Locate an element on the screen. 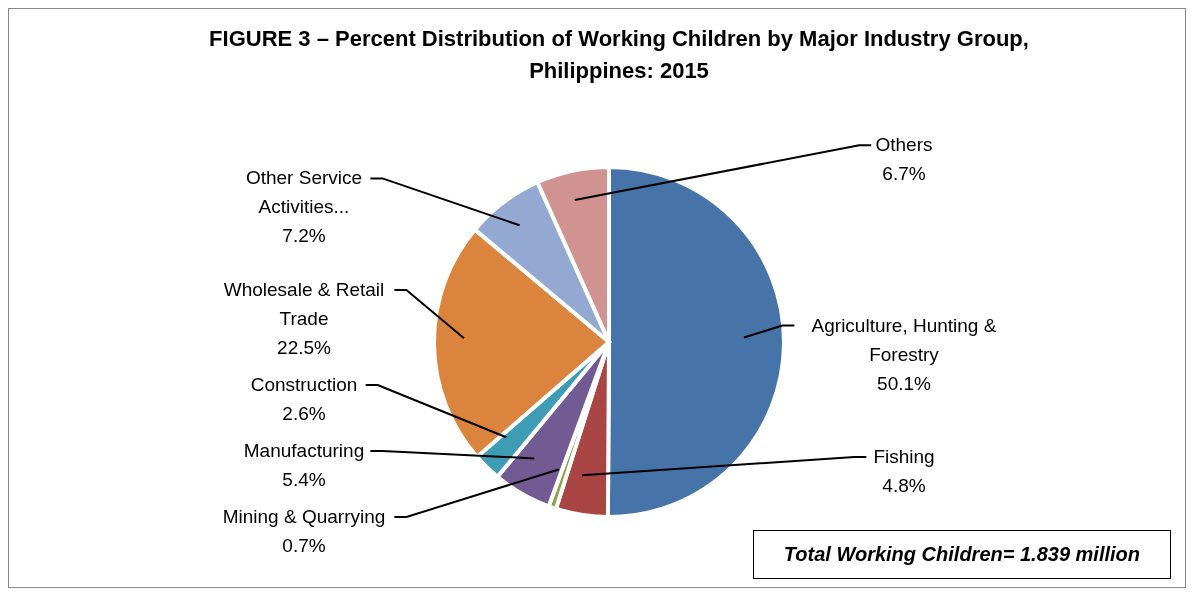 This screenshot has height=596, width=1194. data-label: 2.6% is located at coordinates (304, 413).